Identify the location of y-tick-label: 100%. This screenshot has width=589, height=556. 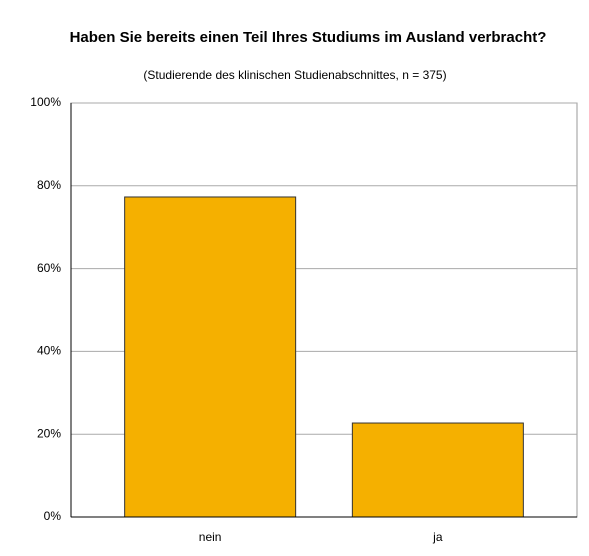
(45, 102).